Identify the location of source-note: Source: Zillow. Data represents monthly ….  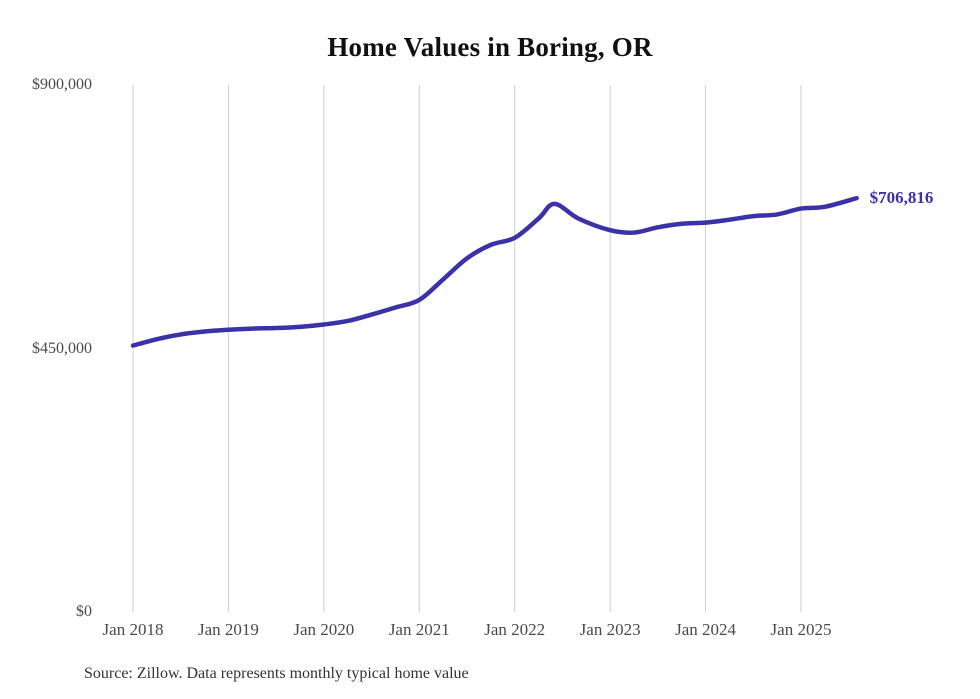
(276, 673).